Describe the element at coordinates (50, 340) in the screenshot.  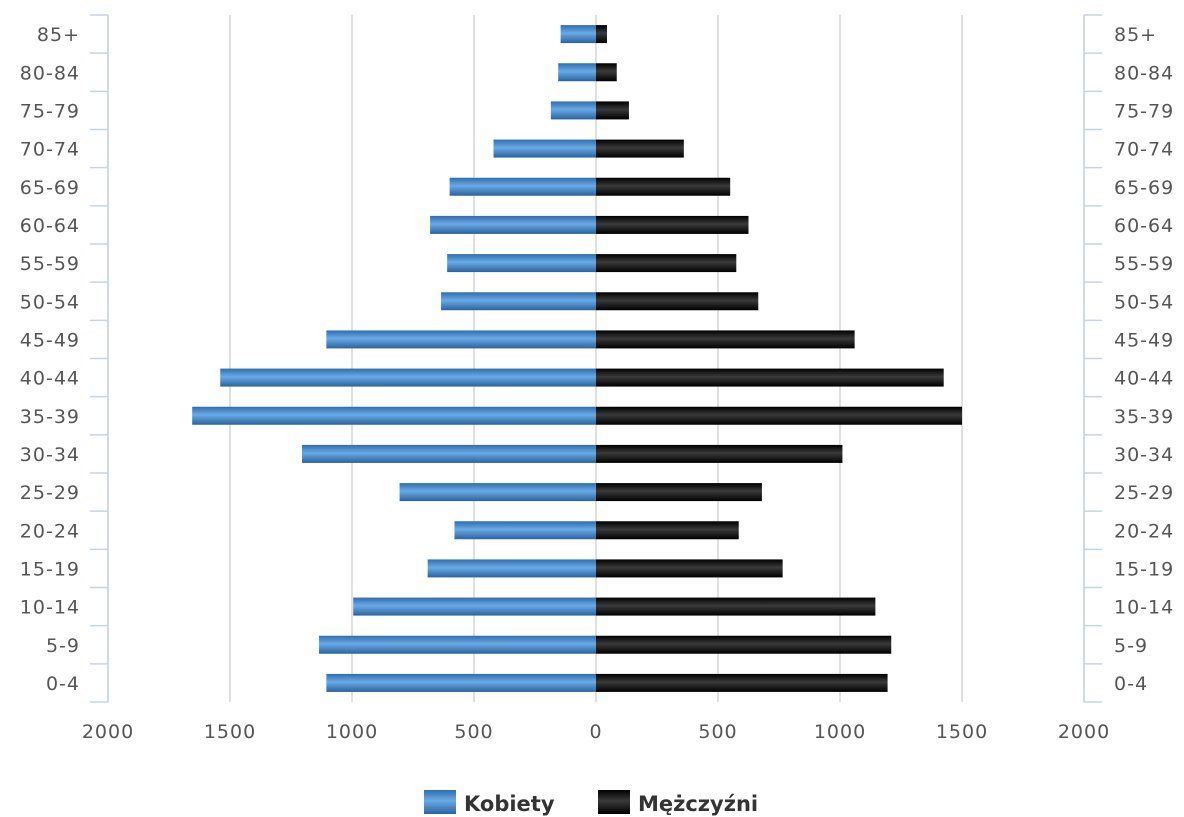
I see `category-label-left: 45-49` at that location.